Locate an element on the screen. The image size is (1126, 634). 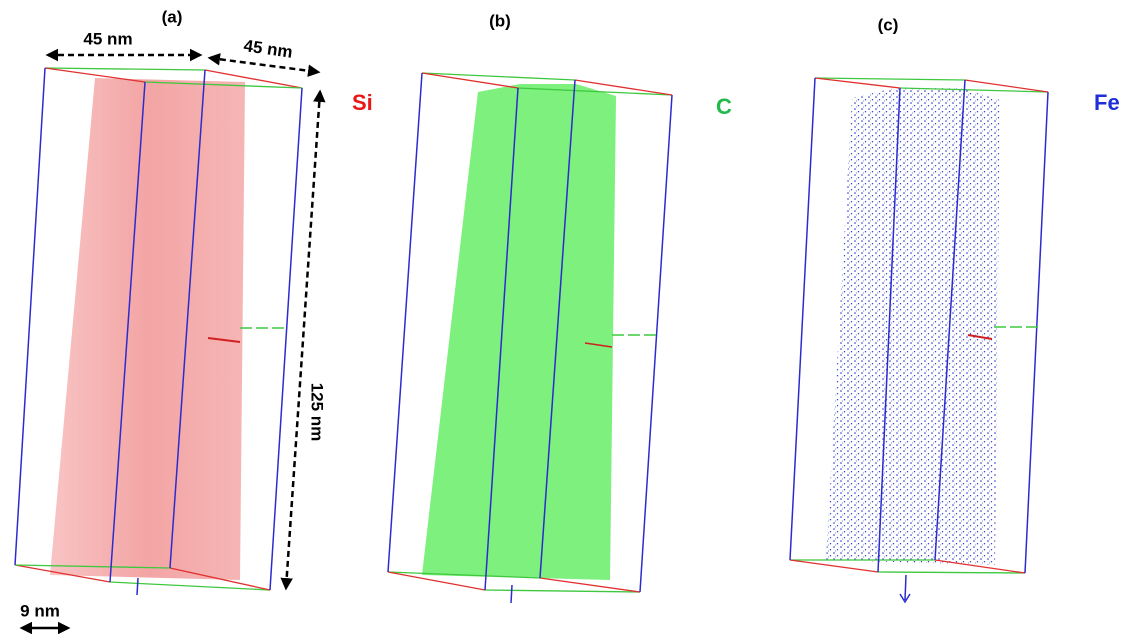
si-volume is located at coordinates (147, 329).